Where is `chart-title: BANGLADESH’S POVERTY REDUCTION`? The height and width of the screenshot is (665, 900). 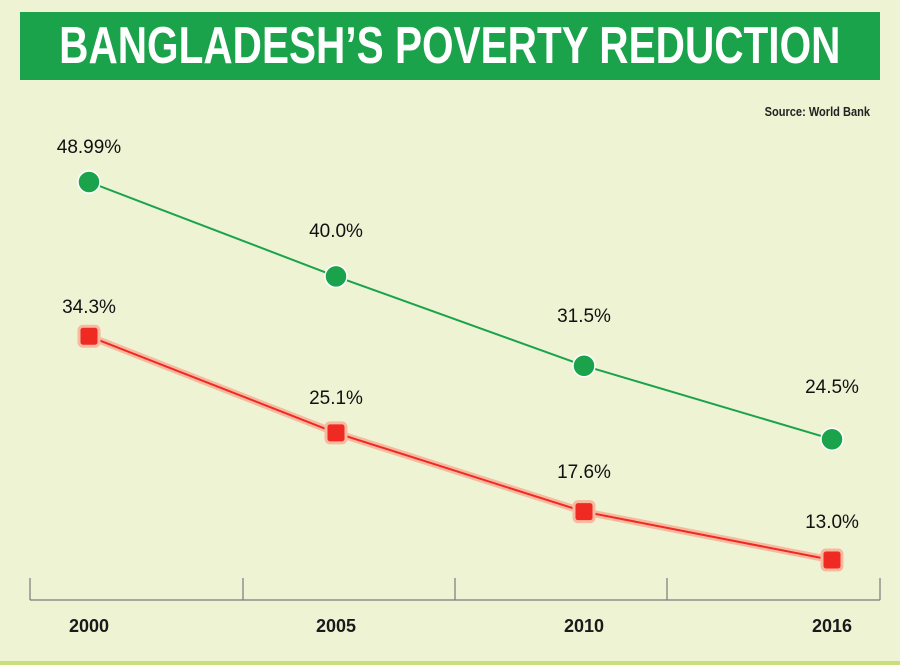 chart-title: BANGLADESH’S POVERTY REDUCTION is located at coordinates (450, 46).